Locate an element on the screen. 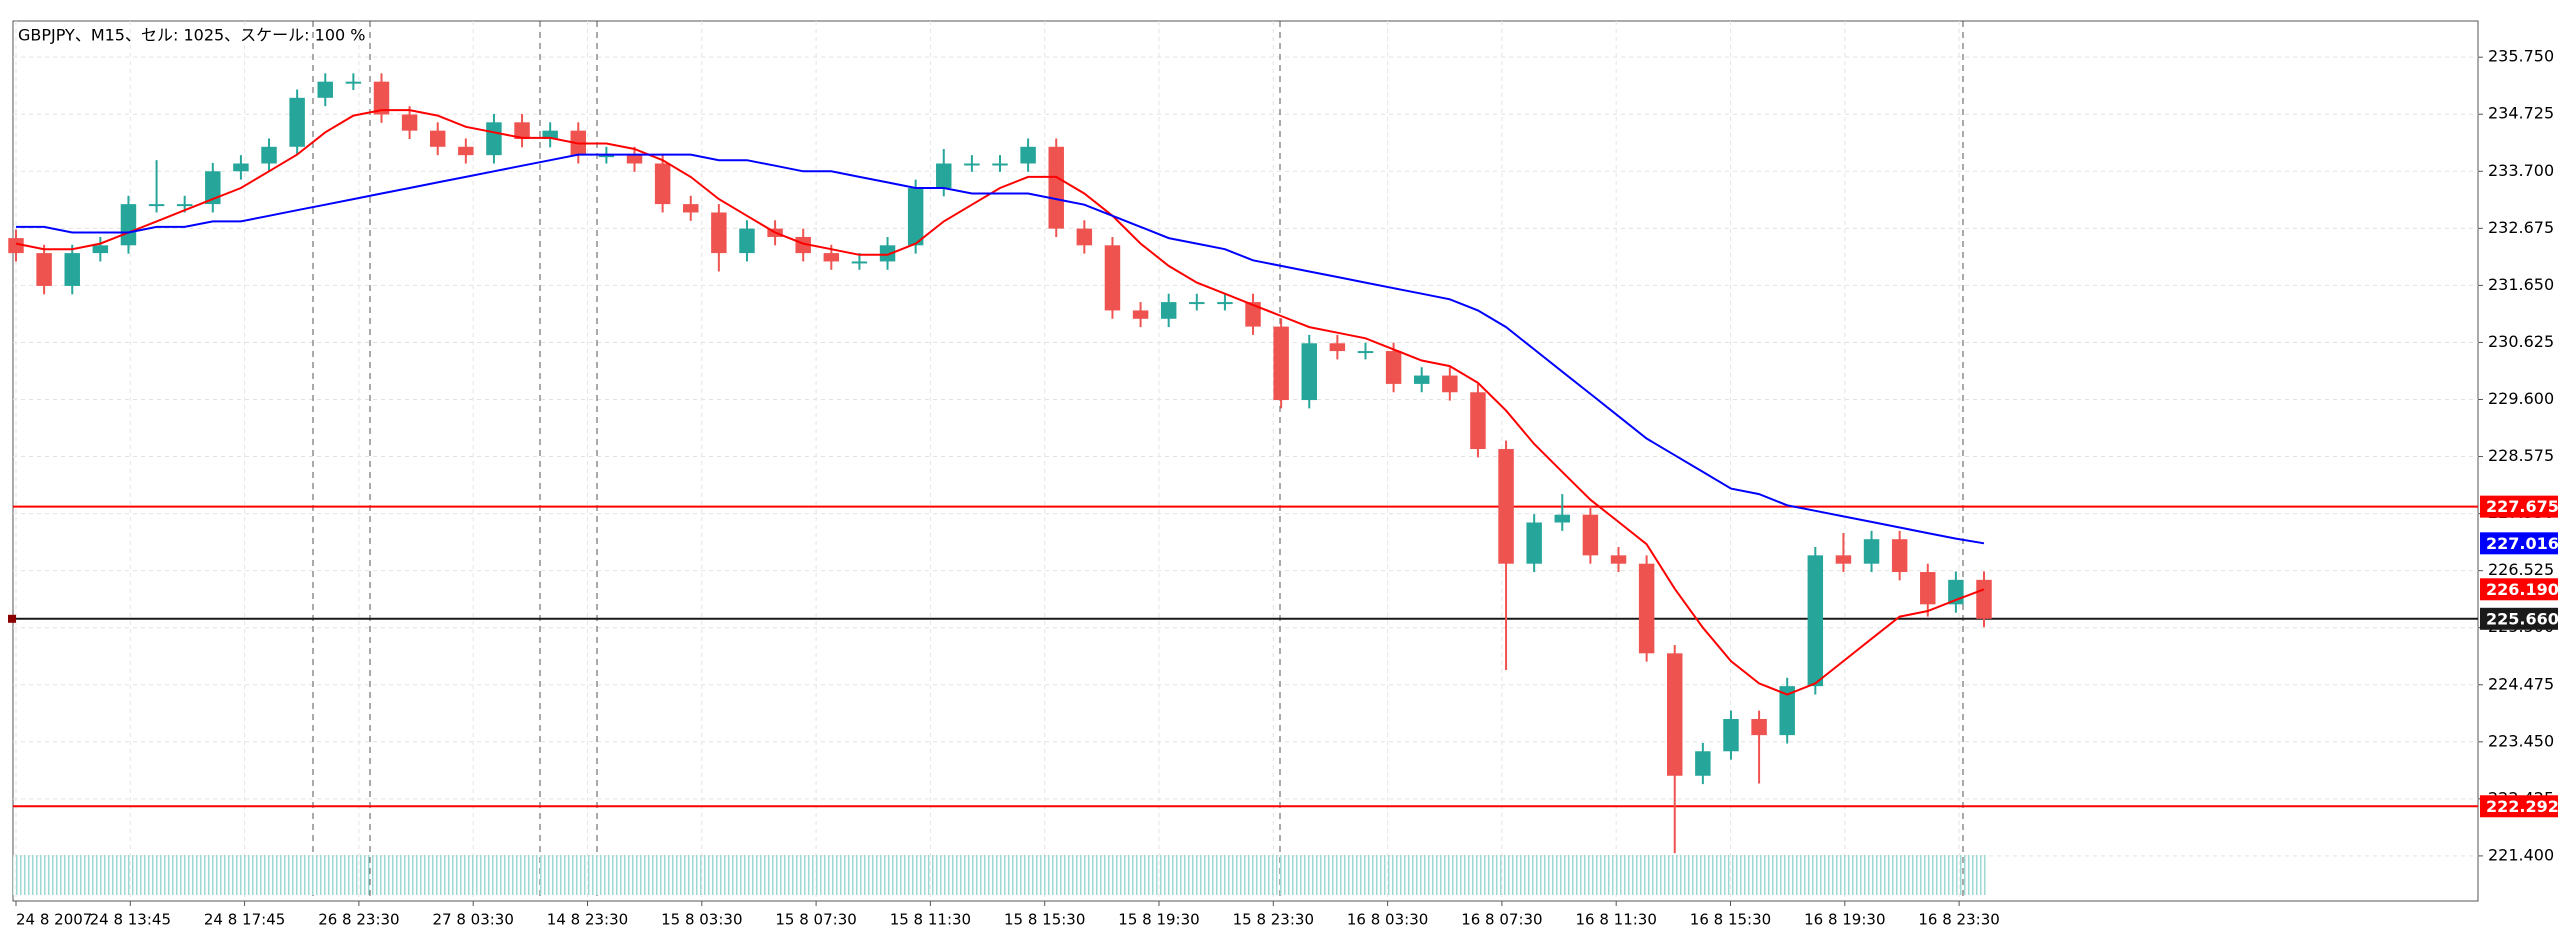 This screenshot has width=2560, height=937. x-tick-label: 16 8 15:30 is located at coordinates (1730, 920).